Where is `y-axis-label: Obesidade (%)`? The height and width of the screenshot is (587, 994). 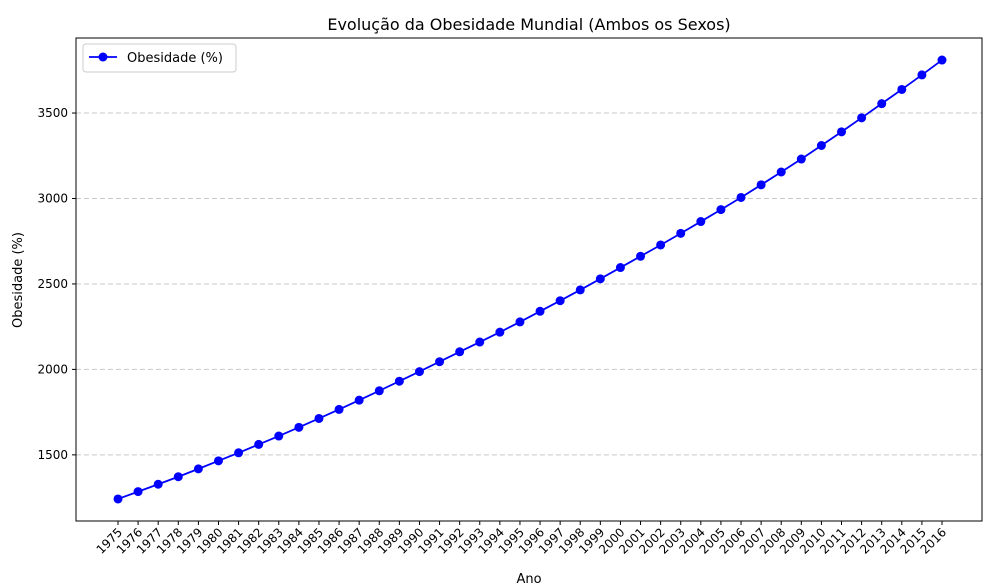 y-axis-label: Obesidade (%) is located at coordinates (18, 280).